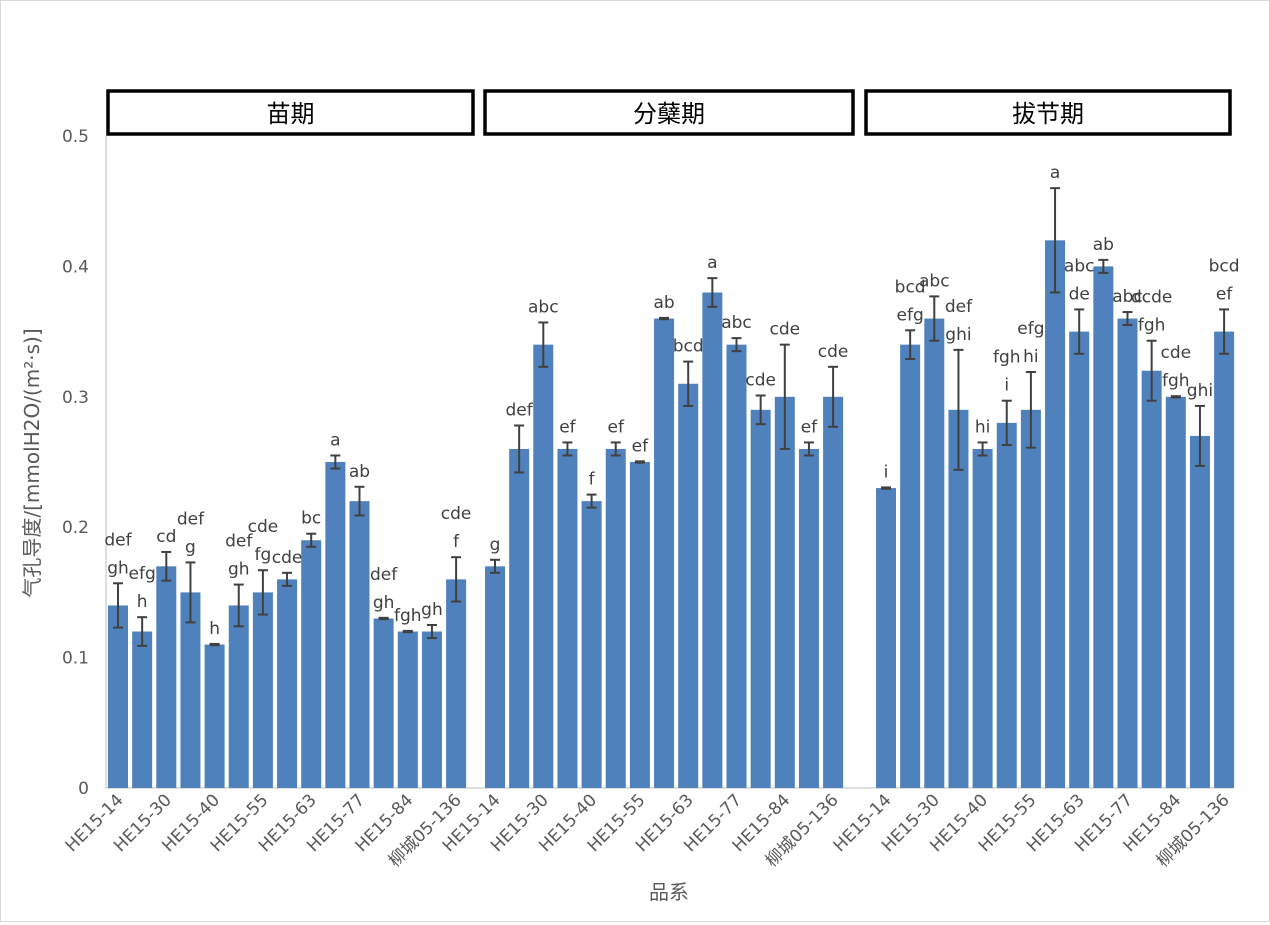 This screenshot has width=1270, height=925. Describe the element at coordinates (75, 267) in the screenshot. I see `y-tick-label: 0.4` at that location.